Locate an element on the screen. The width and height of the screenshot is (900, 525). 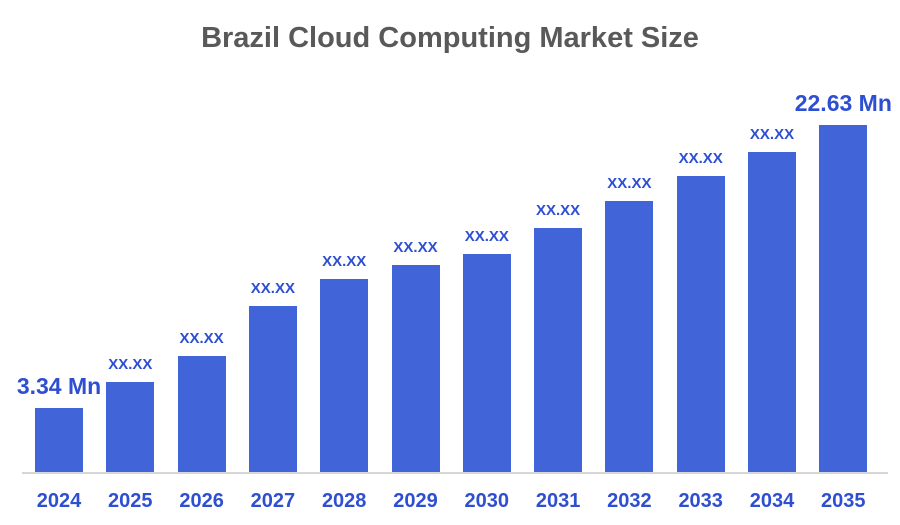
bar-group: XX.XX 2025 is located at coordinates (130, 262).